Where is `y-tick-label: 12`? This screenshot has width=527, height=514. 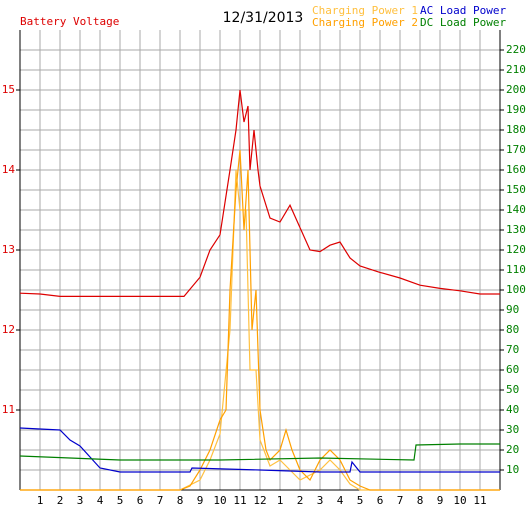 y-tick-label: 12 is located at coordinates (8, 329).